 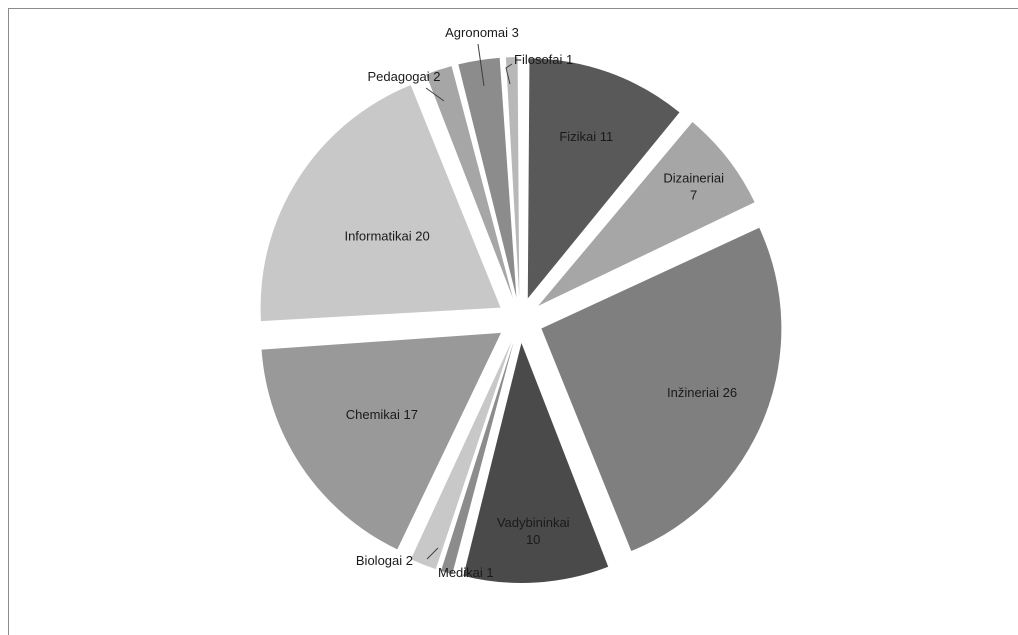 I want to click on data-label-pedagogai: Pedagogai 2, so click(x=403, y=76).